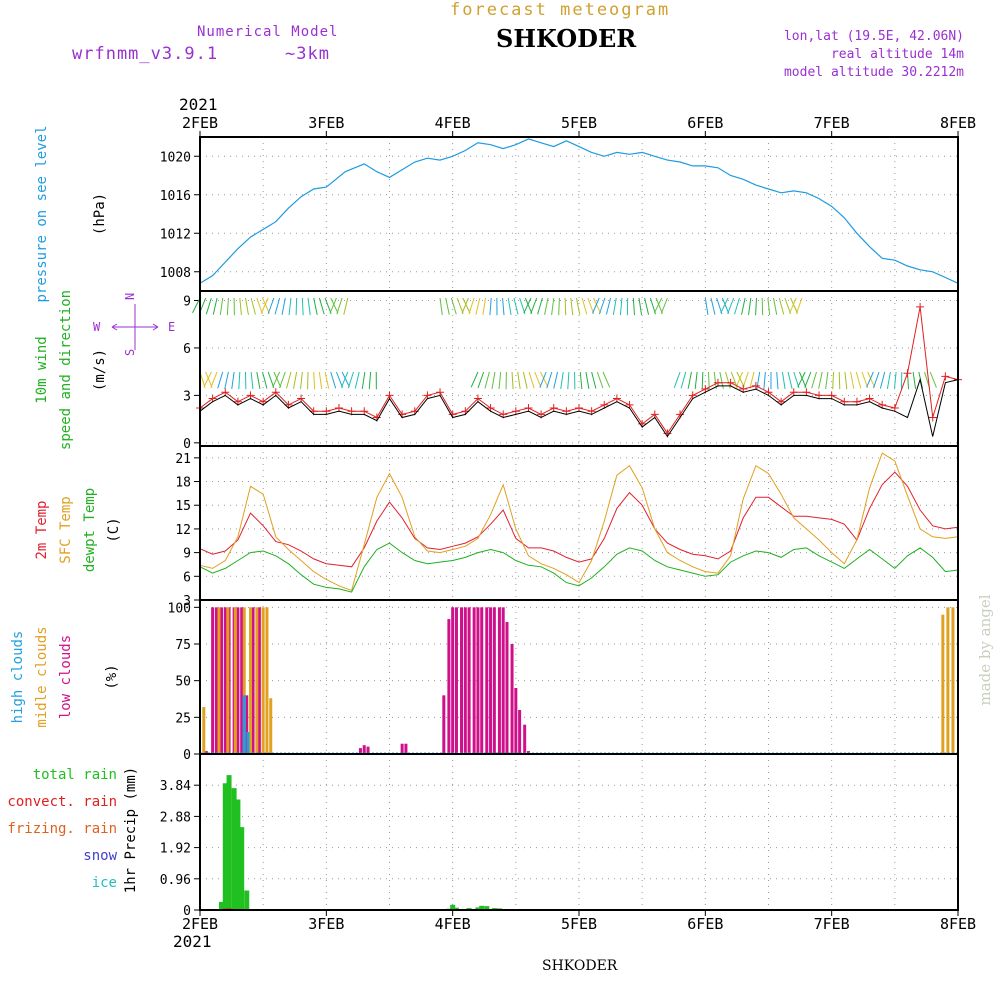 The height and width of the screenshot is (1000, 1000). I want to click on year-top: 2021, so click(198, 104).